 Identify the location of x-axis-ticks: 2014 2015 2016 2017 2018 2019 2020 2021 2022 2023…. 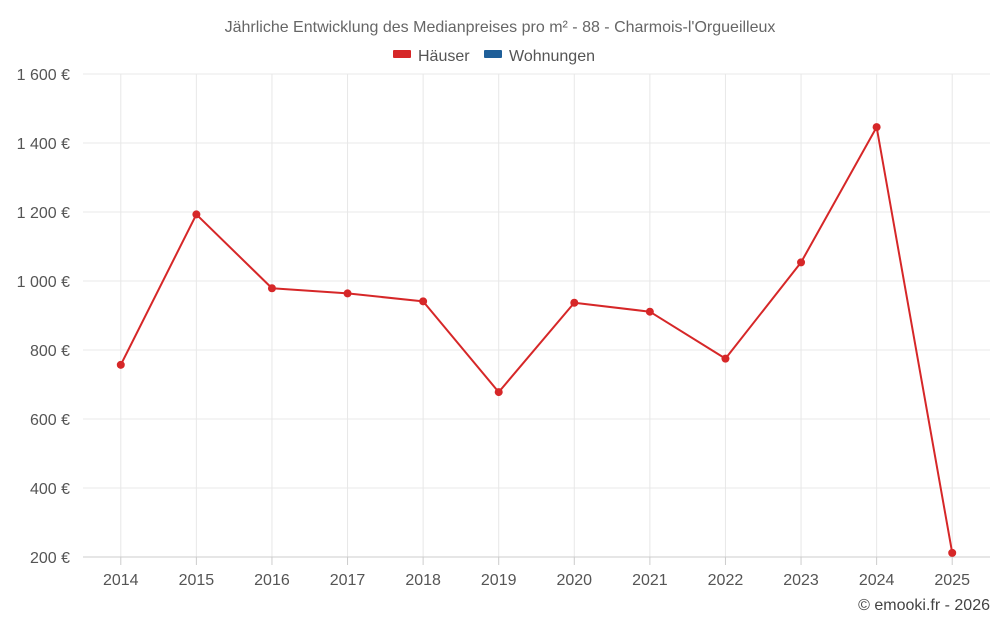
(536, 573).